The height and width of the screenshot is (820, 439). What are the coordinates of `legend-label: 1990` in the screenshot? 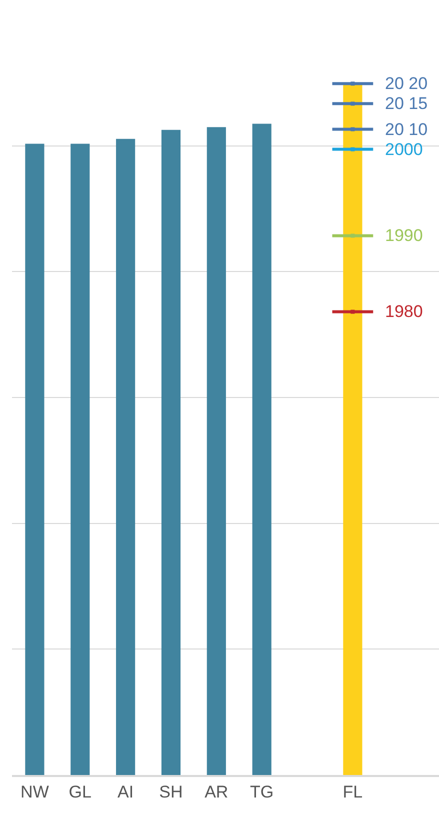 It's located at (404, 235).